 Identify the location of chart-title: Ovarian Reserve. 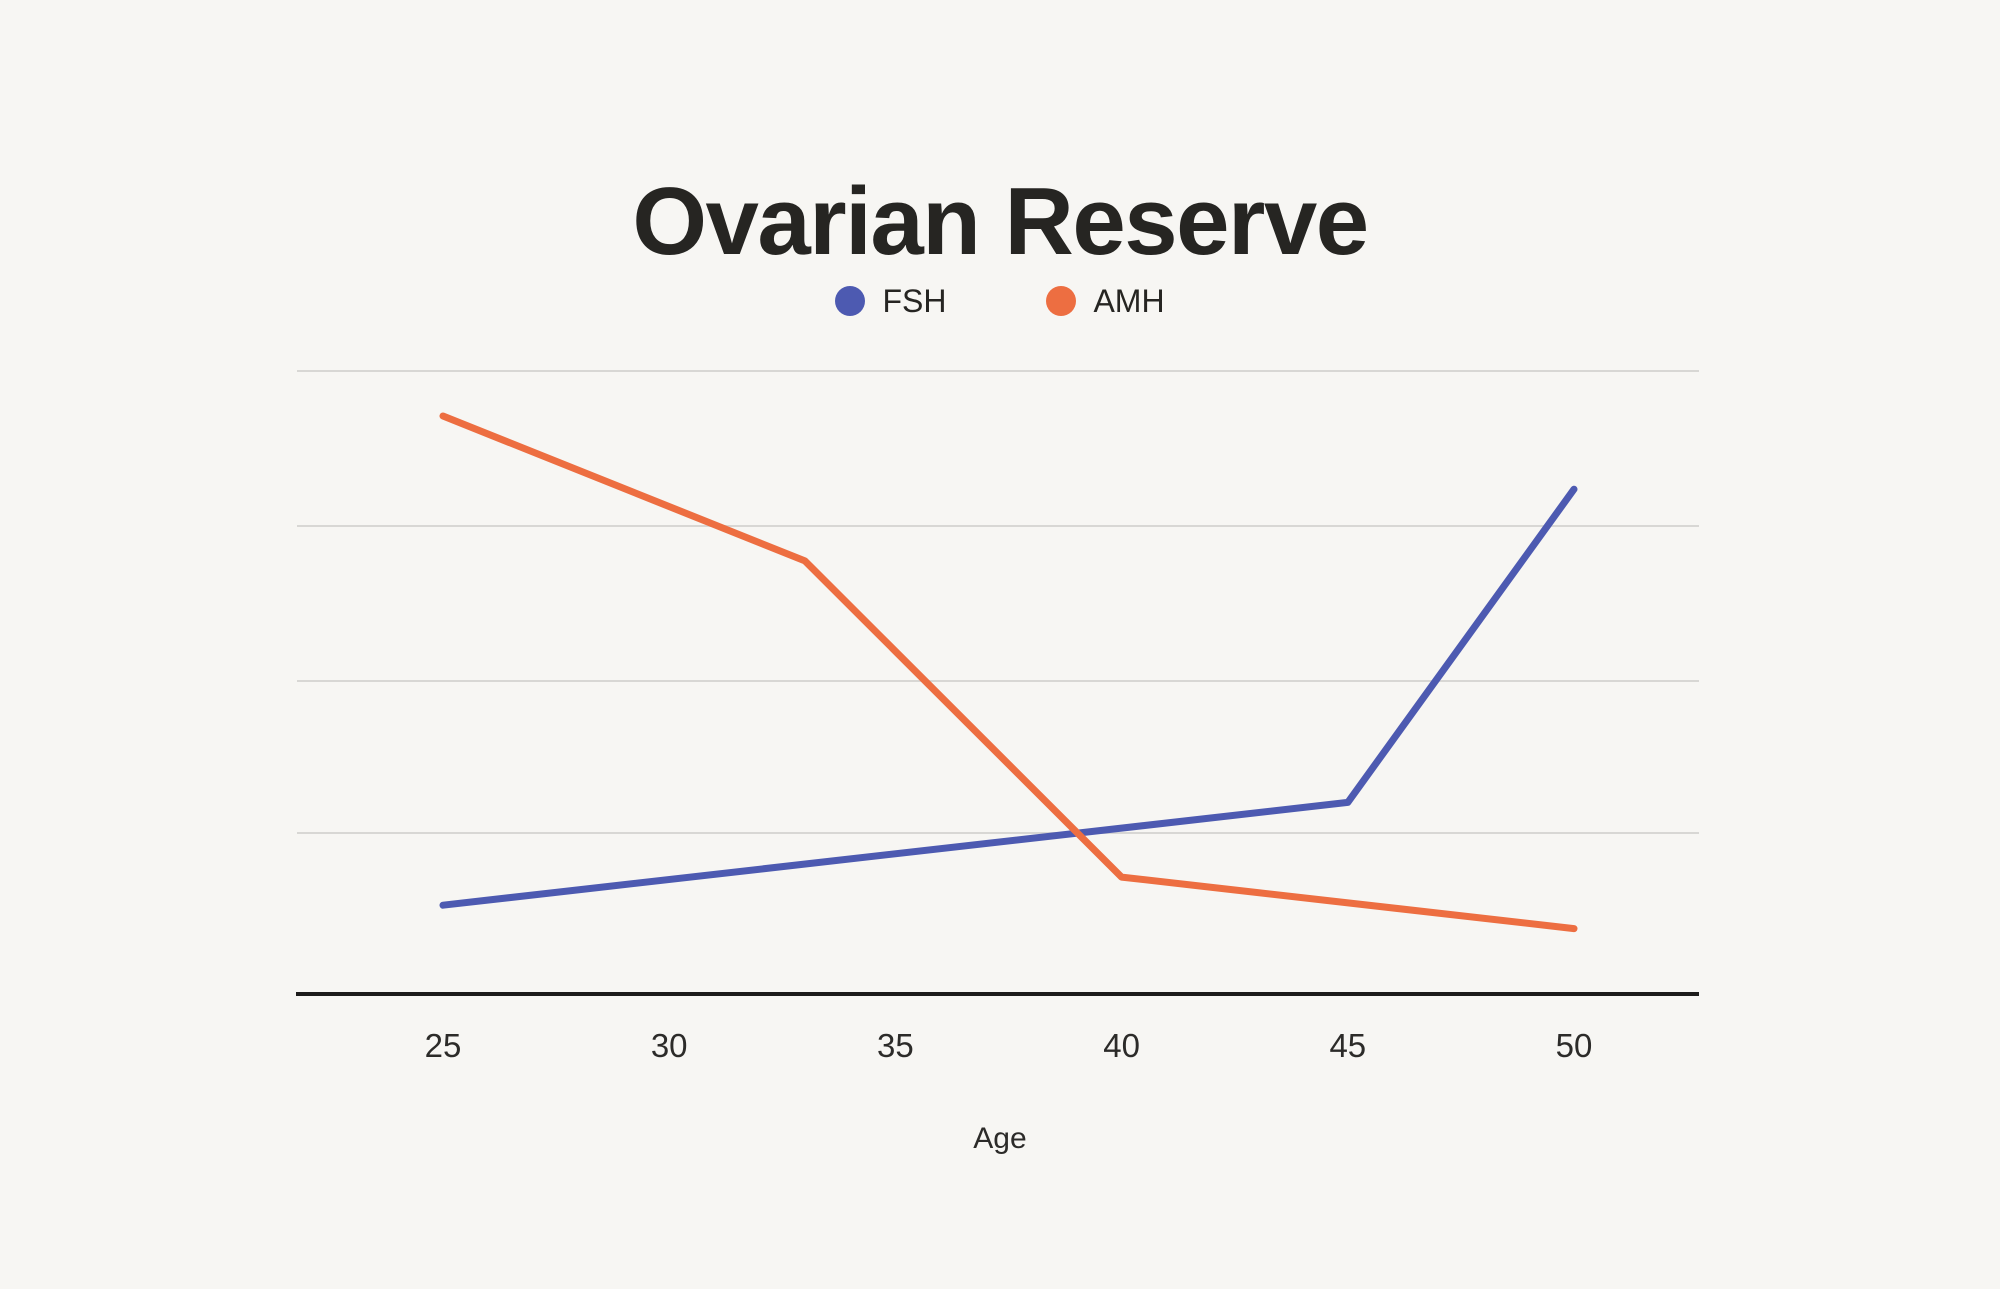
(1000, 221).